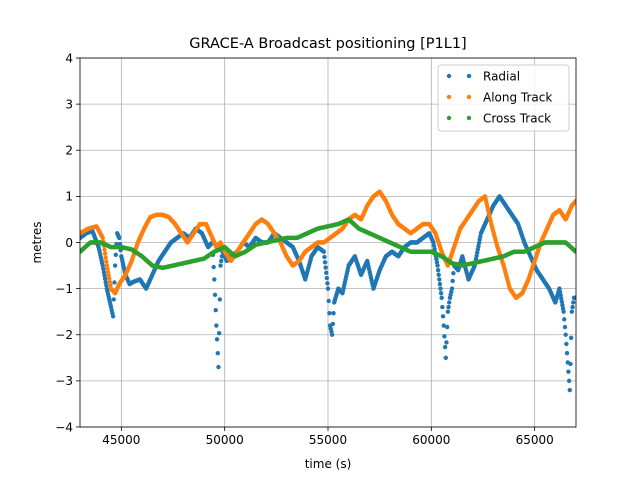  I want to click on legend-item-along-track: Along Track, so click(499, 97).